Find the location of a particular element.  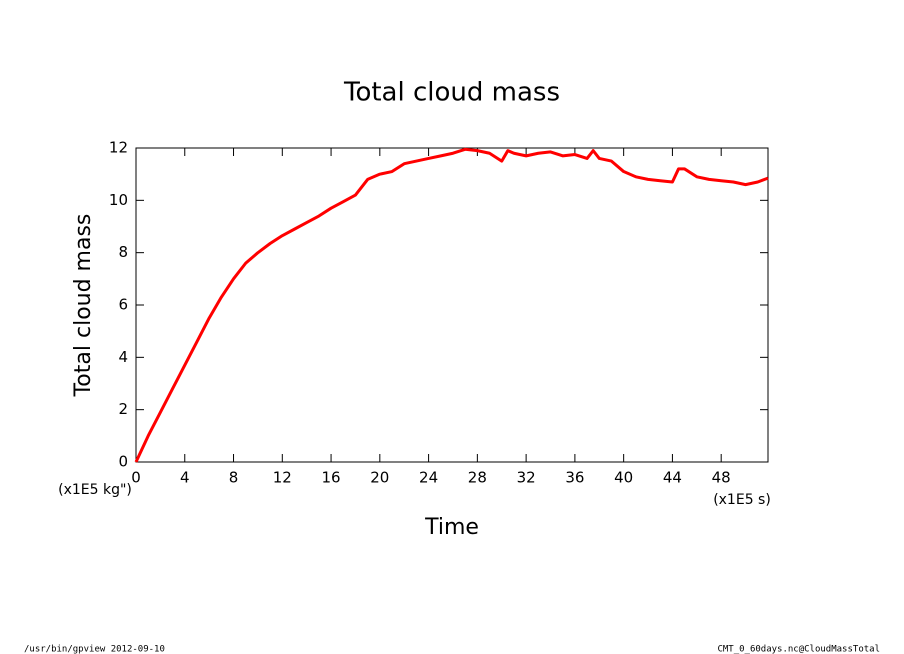

x-tick-label: 44 is located at coordinates (672, 478).